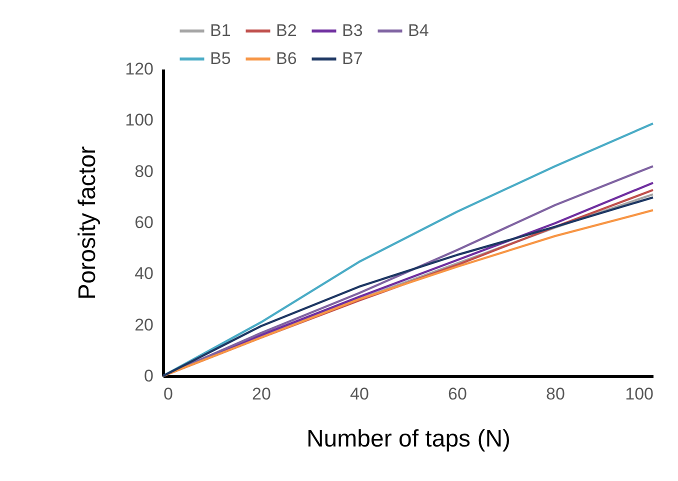 The image size is (678, 481). Describe the element at coordinates (418, 30) in the screenshot. I see `legend-label: B4` at that location.